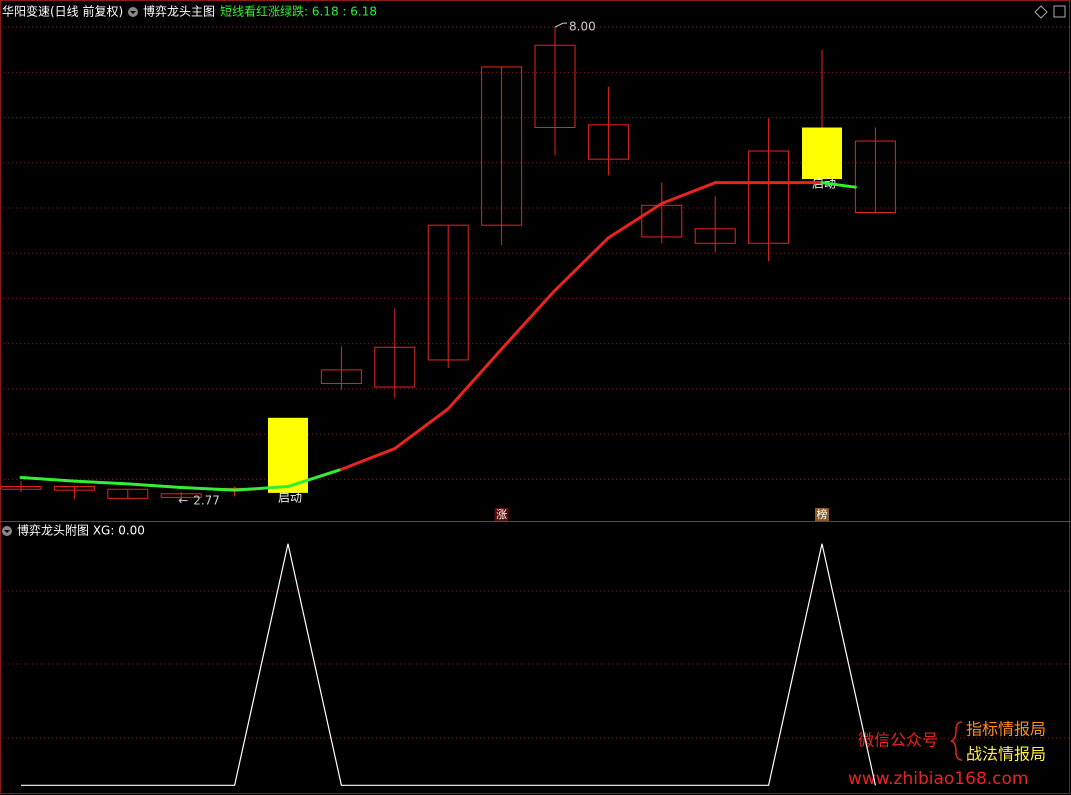 This screenshot has height=795, width=1071. I want to click on bottom-marker: 涨, so click(501, 514).